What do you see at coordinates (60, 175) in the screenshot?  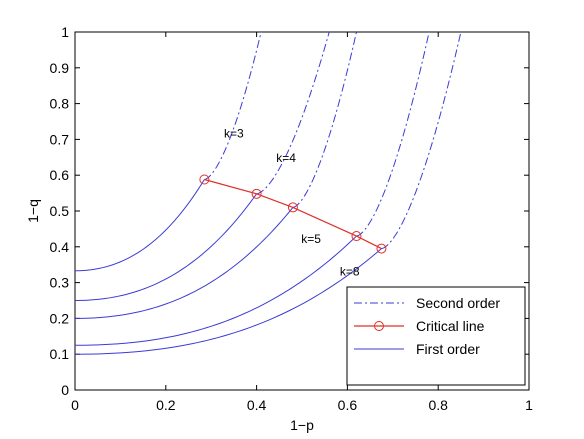 I see `y-tick-label: 0.6` at bounding box center [60, 175].